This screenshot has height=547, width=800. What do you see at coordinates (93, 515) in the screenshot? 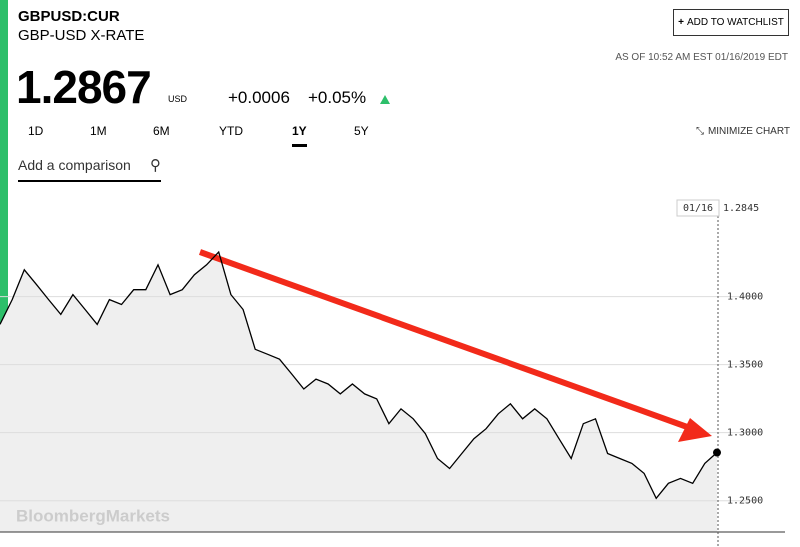
I see `watermark: BloombergMarkets` at bounding box center [93, 515].